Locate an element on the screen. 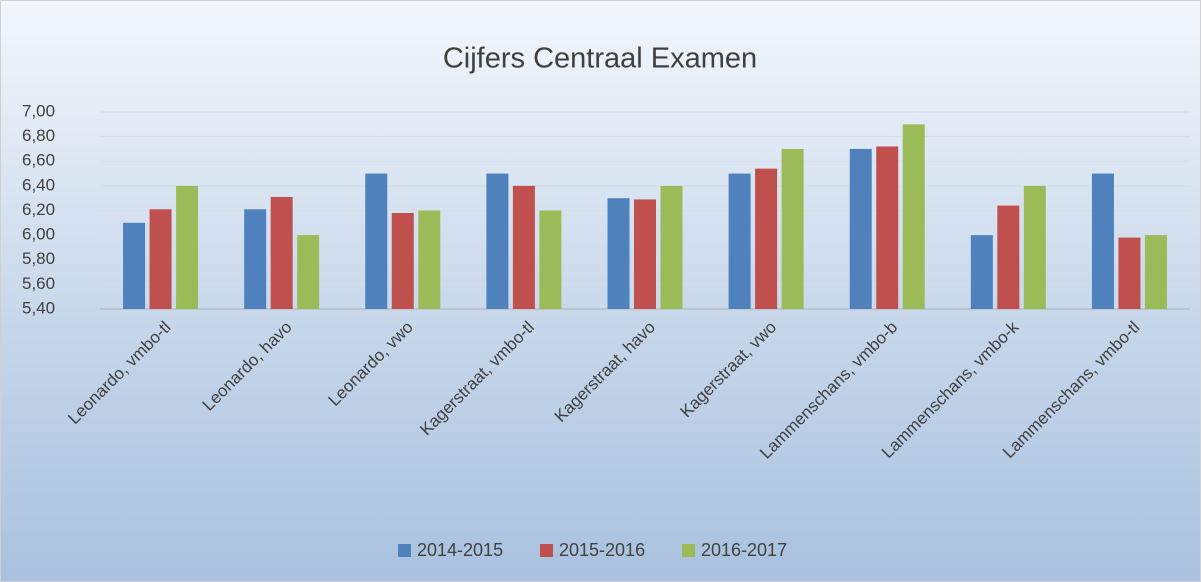  y-tick-label: 6,60 is located at coordinates (38, 160).